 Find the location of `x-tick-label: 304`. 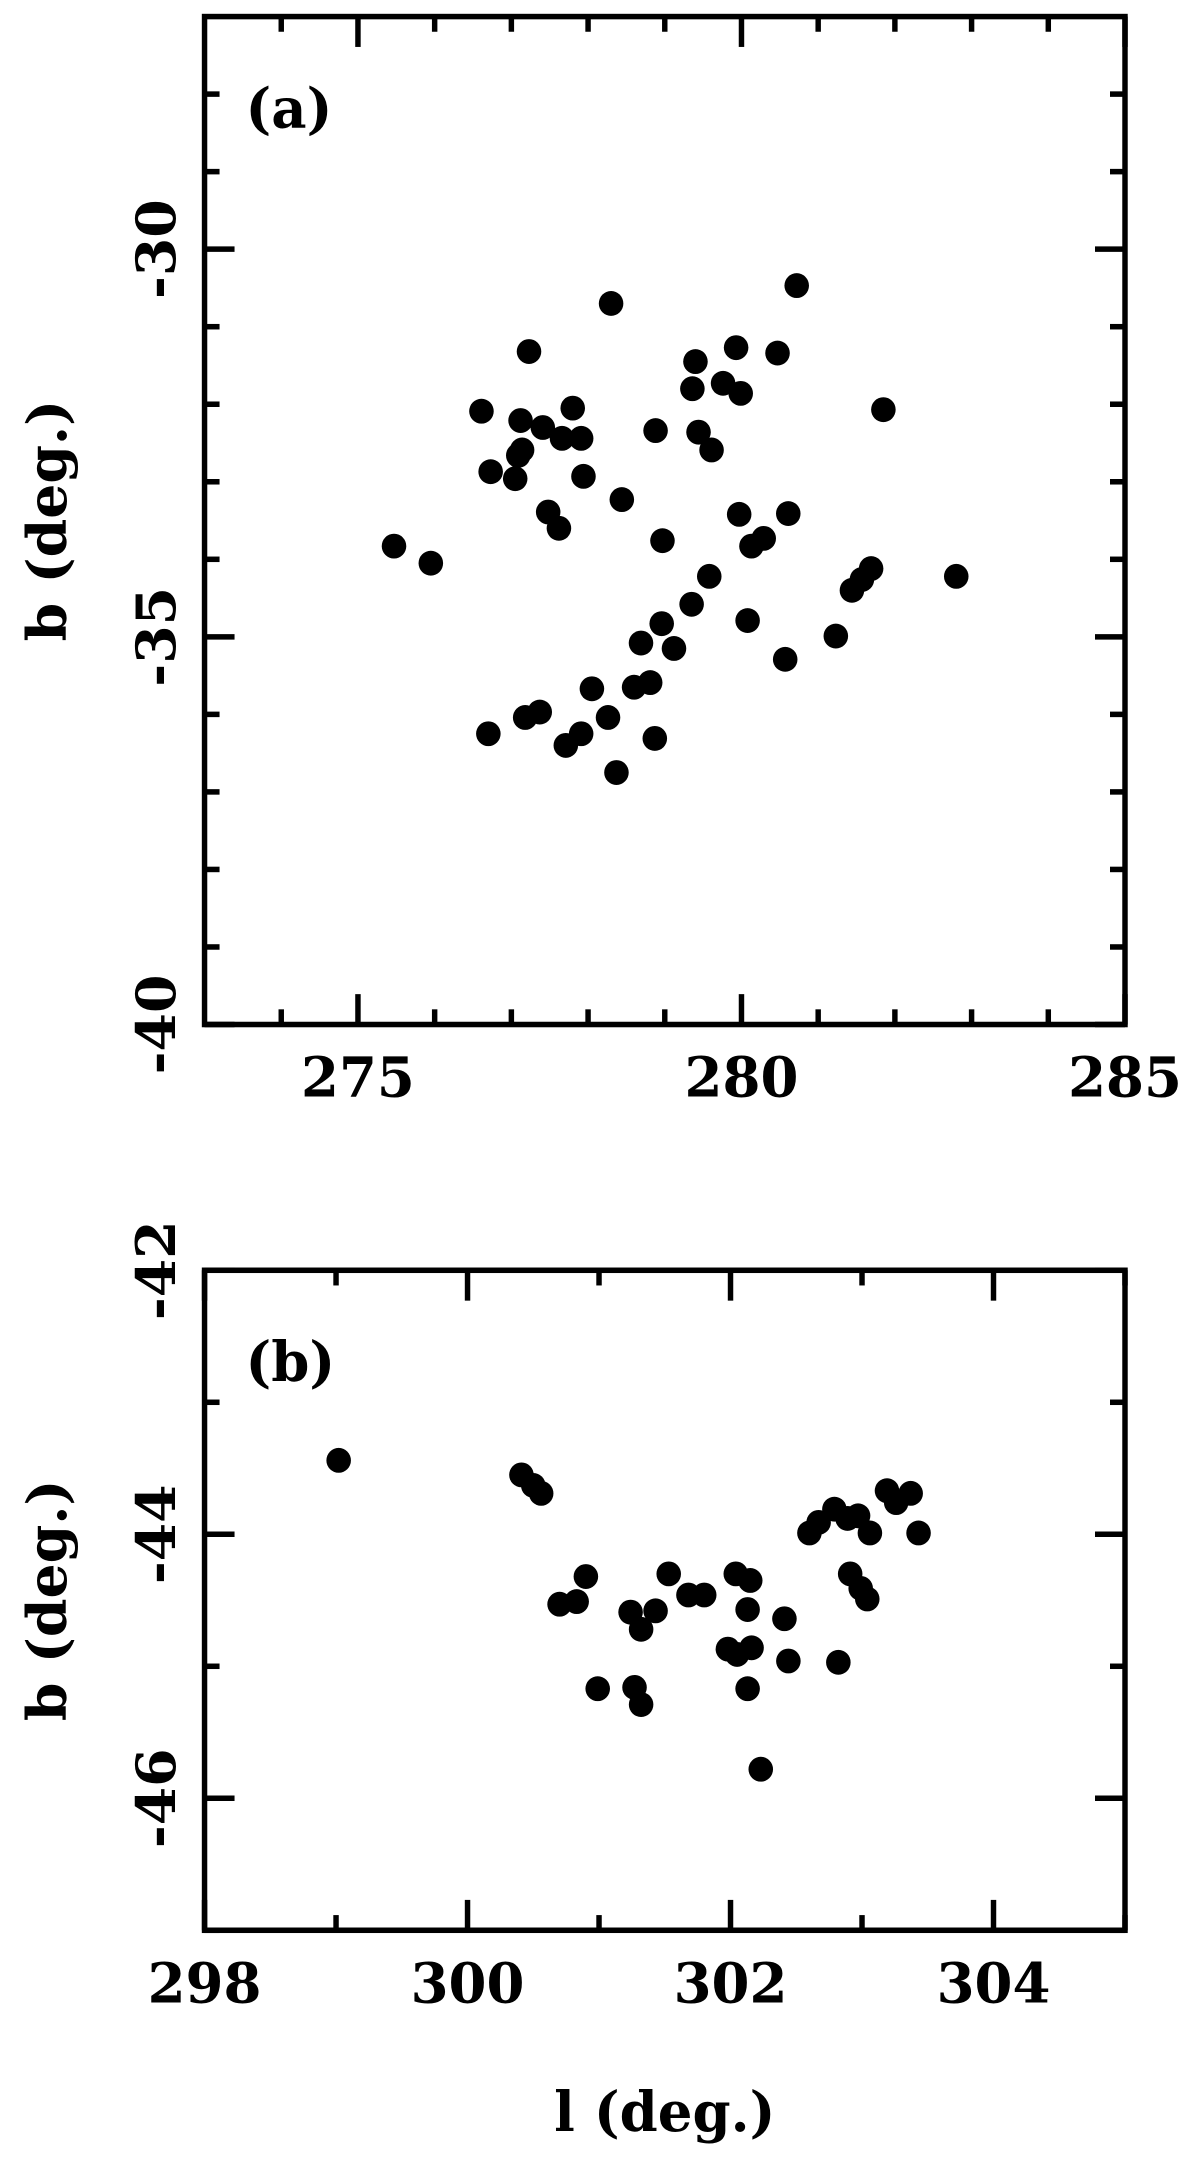

x-tick-label: 304 is located at coordinates (994, 1982).